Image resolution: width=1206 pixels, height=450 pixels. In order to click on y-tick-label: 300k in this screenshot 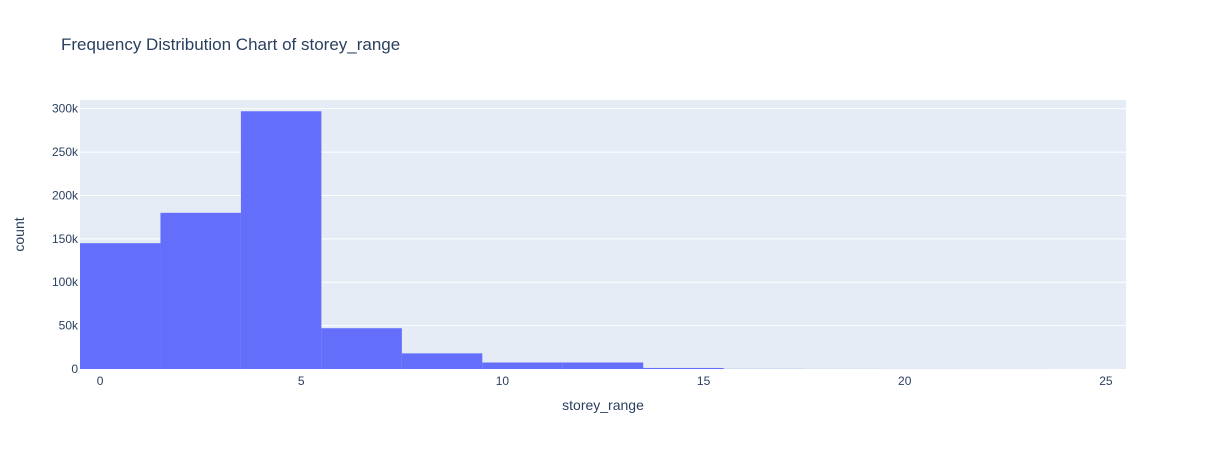, I will do `click(65, 109)`.